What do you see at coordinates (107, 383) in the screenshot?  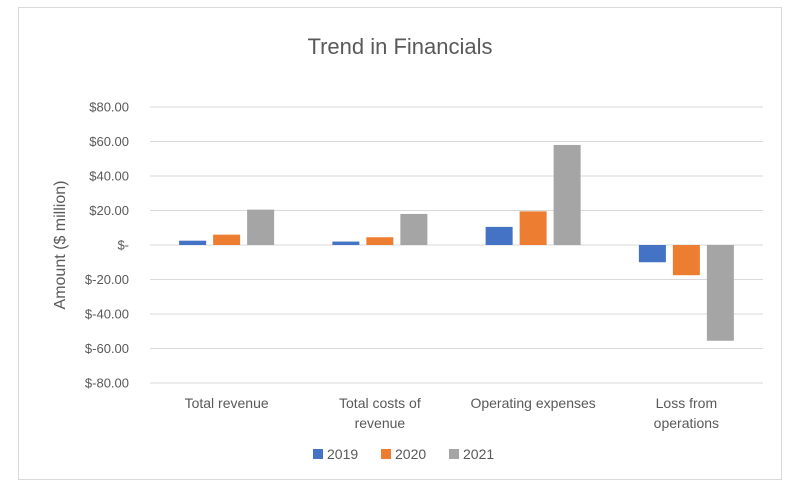 I see `y-tick-label: $-80.00` at bounding box center [107, 383].